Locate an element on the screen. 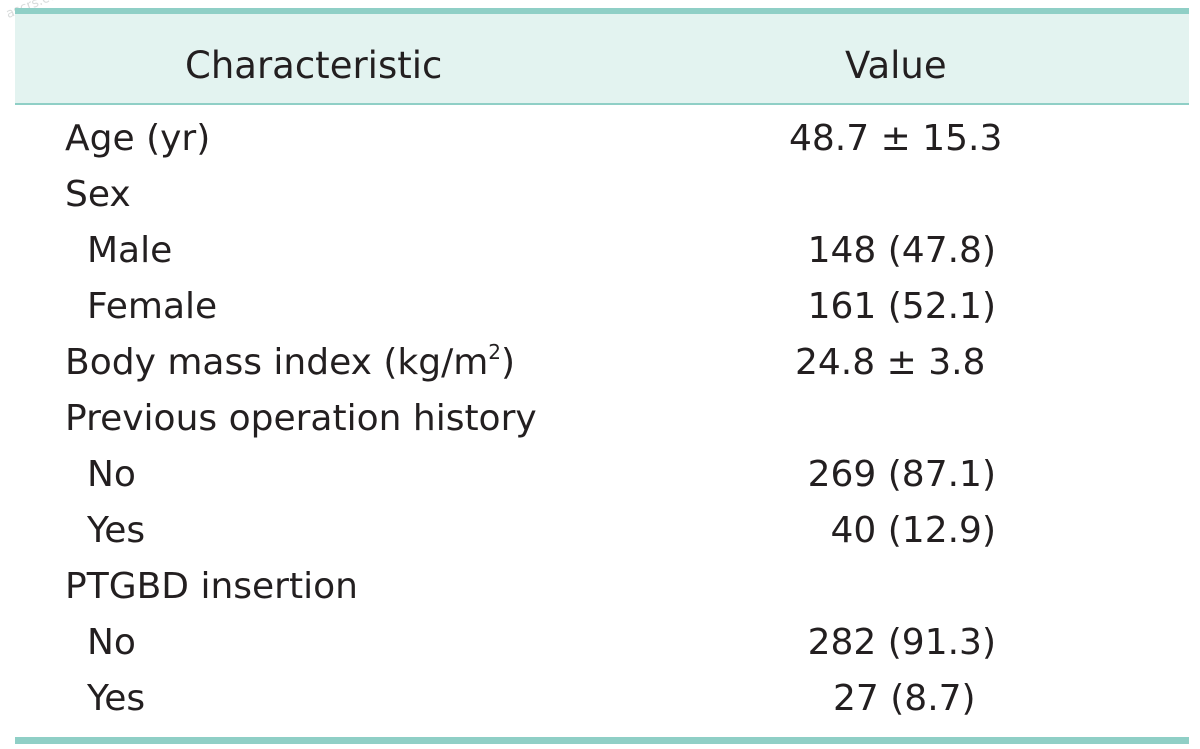  row-value: 40 (12.9) is located at coordinates (913, 530).